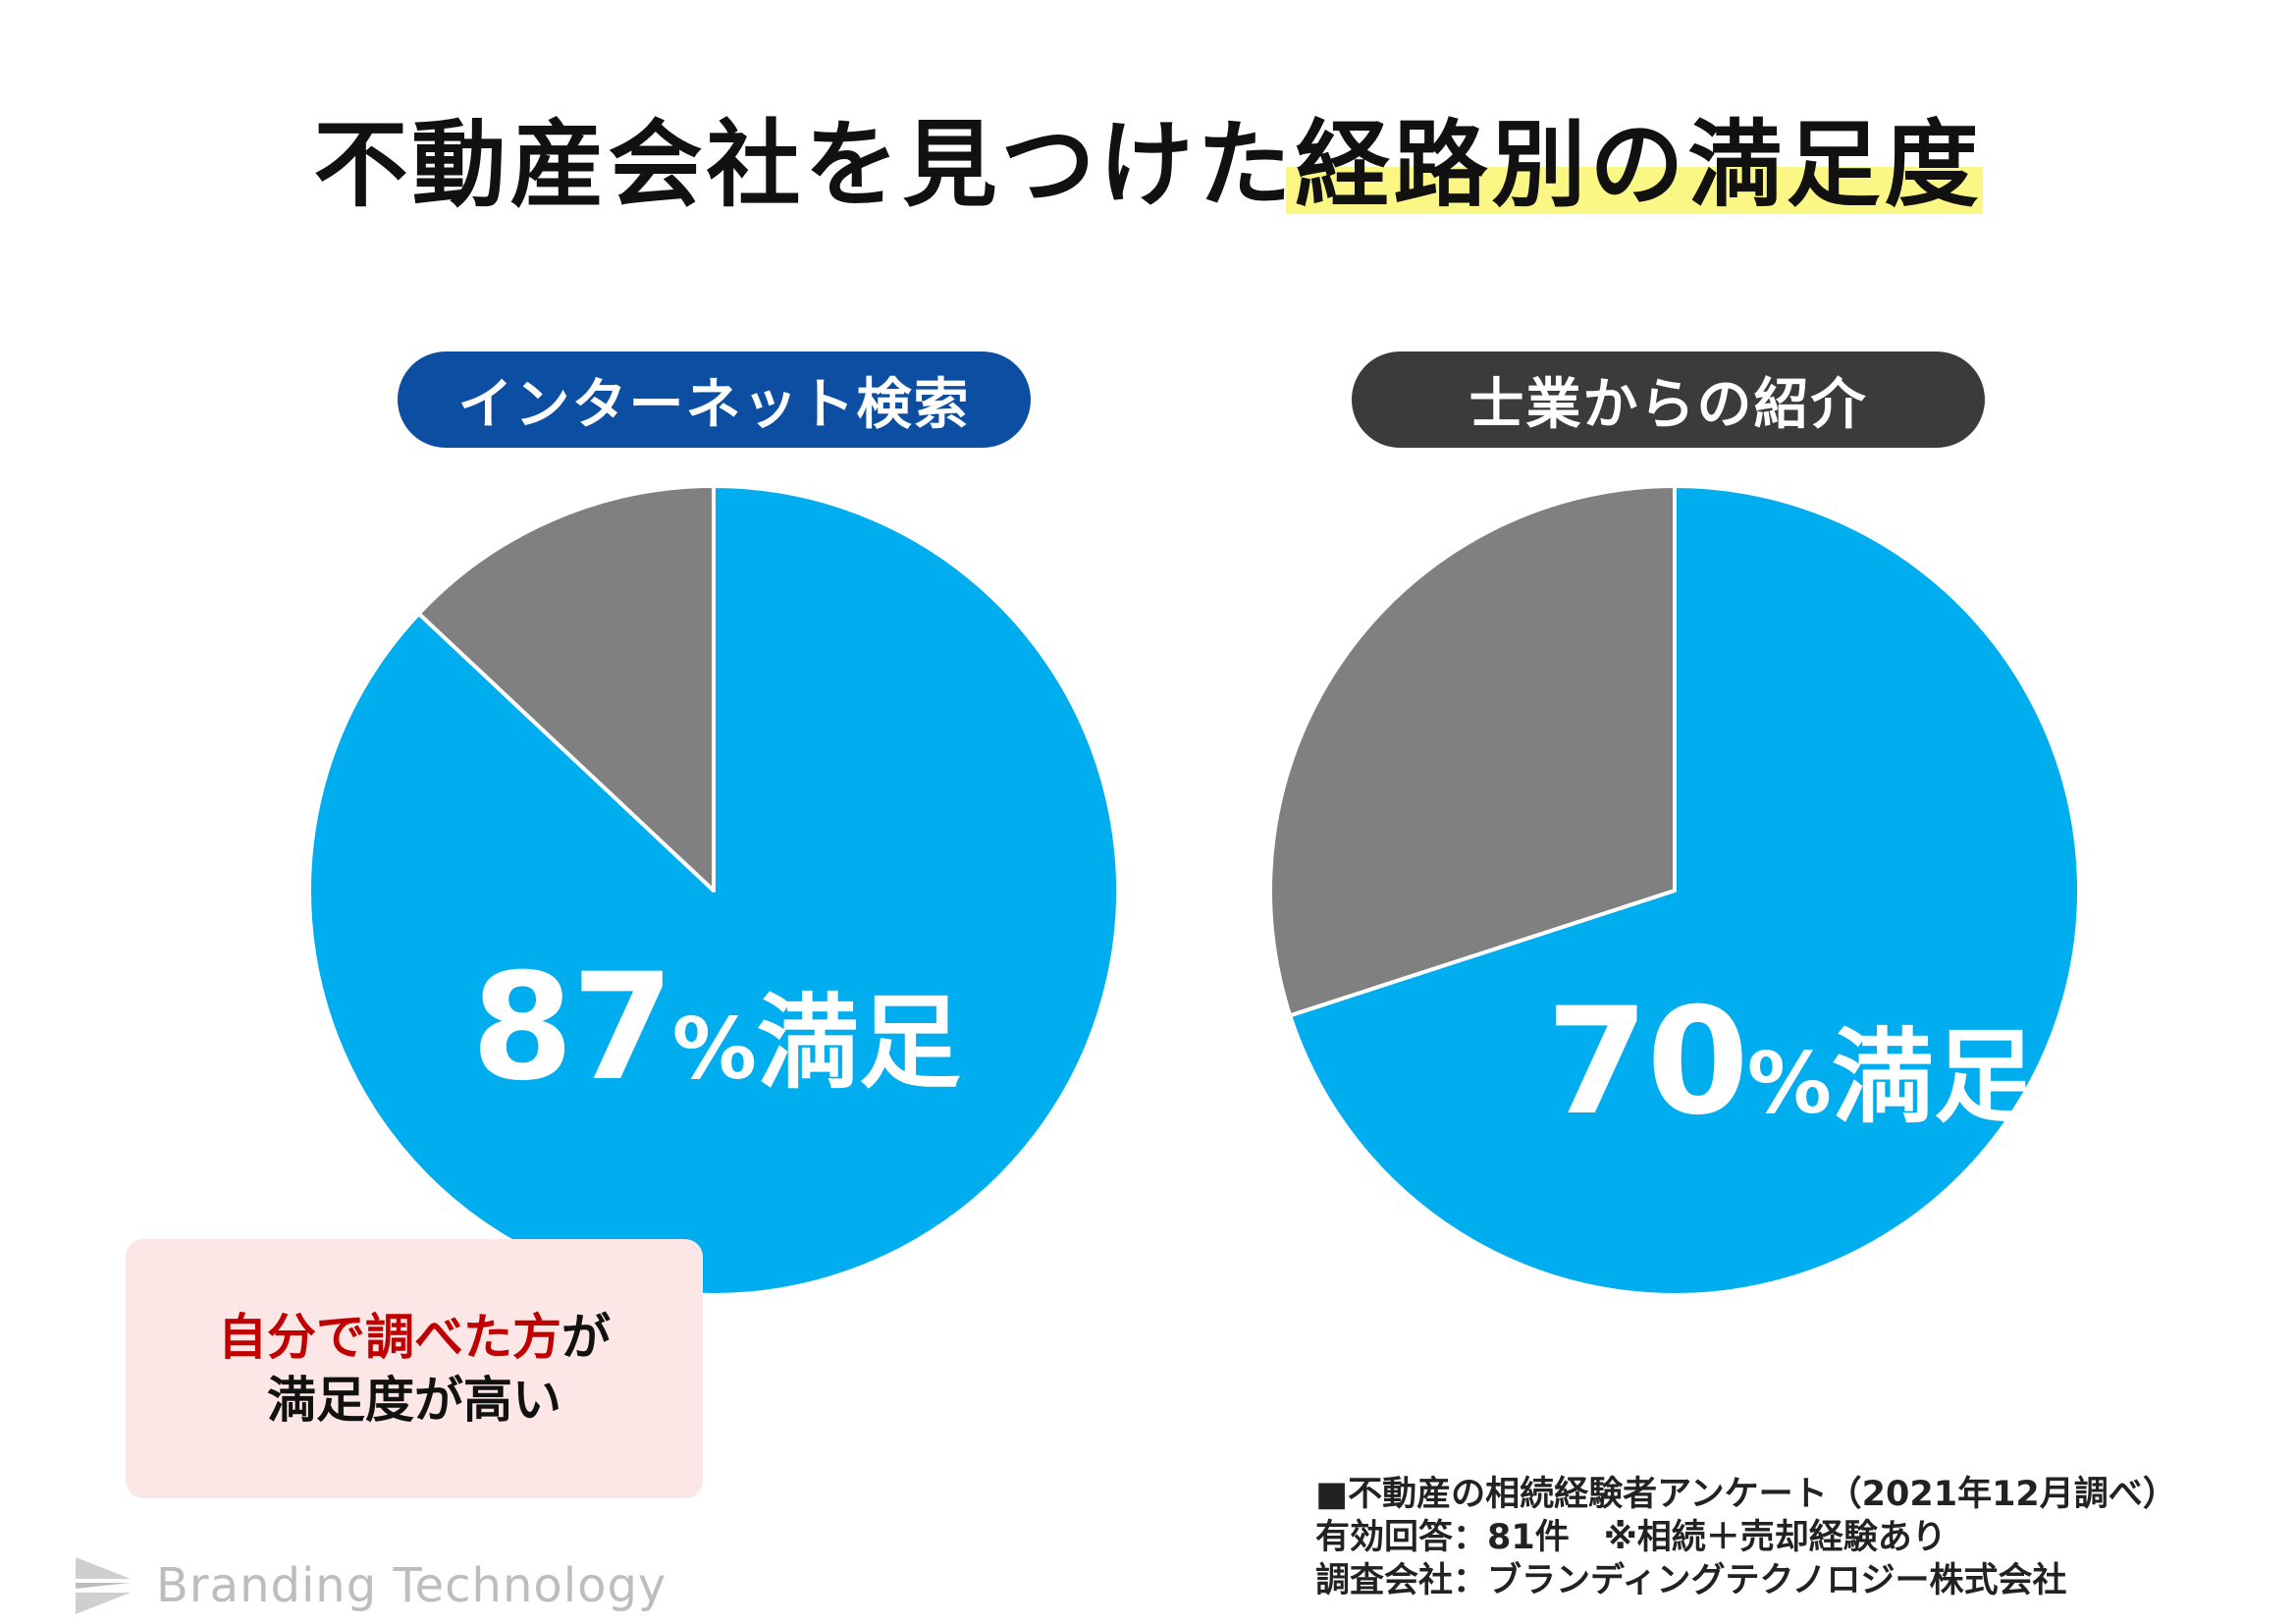  What do you see at coordinates (1691, 1580) in the screenshot?
I see `footnote-line-3: 調査会社：ブランディングテクノロジー株式会社` at bounding box center [1691, 1580].